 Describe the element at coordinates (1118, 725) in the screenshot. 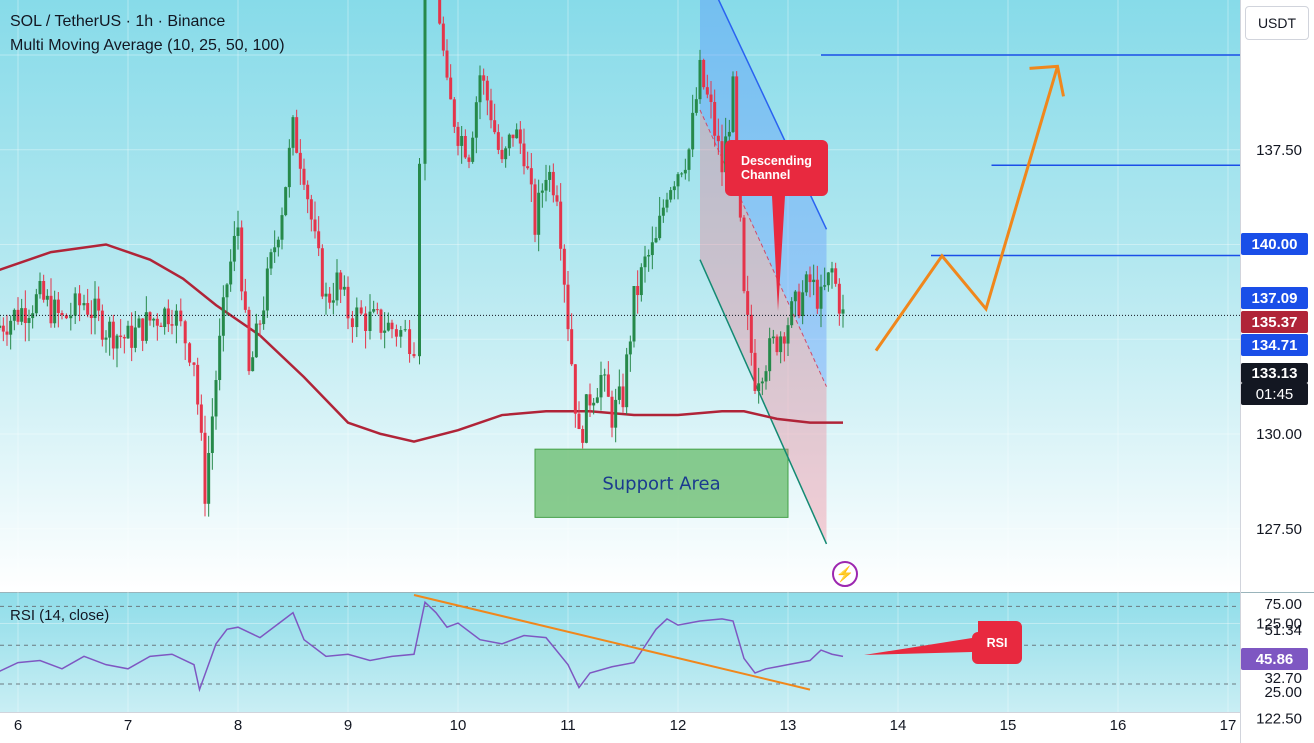

I see `time-tick-label: 16` at that location.